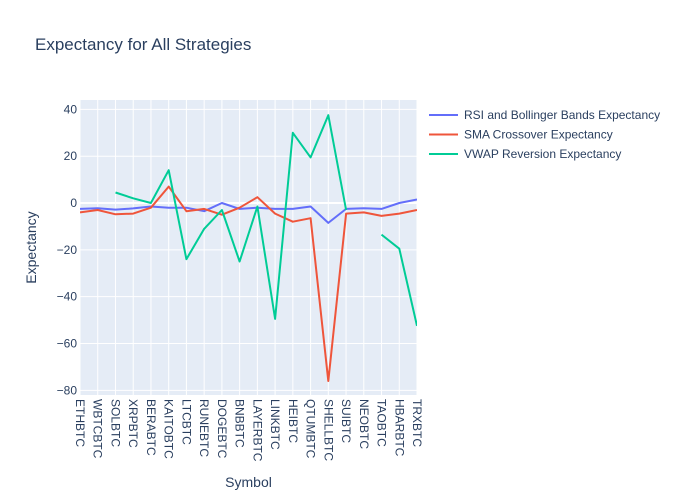  I want to click on x-tick-label: QTUMBTC, so click(311, 429).